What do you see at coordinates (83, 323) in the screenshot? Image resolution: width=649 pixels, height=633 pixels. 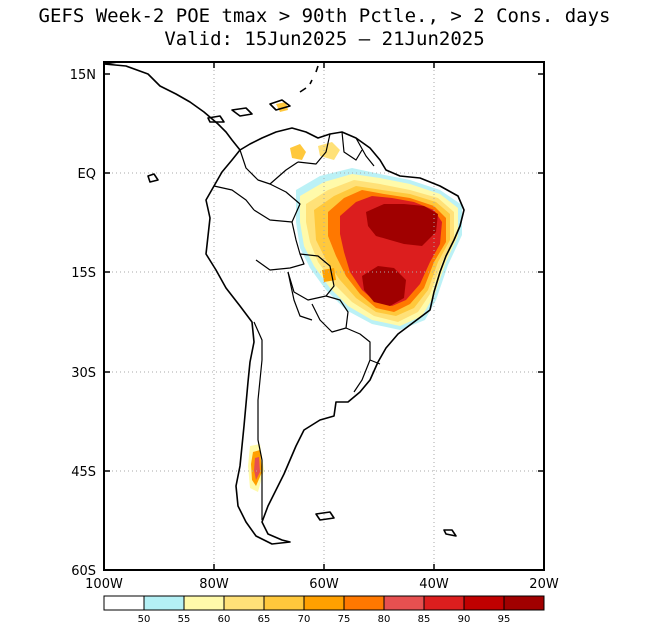 I see `y-tick-labels: 15N EQ 15S 30S 45S 60S` at bounding box center [83, 323].